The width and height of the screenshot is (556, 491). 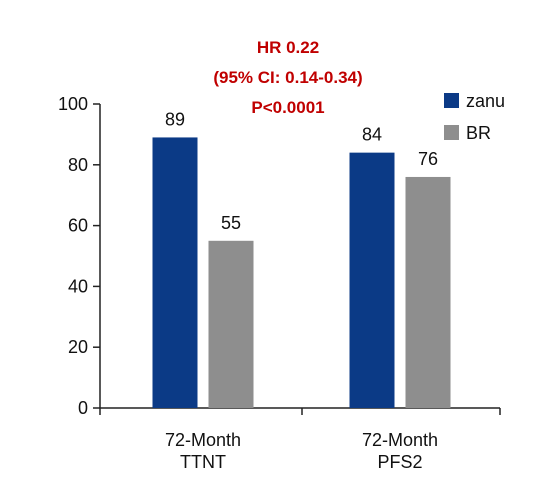 What do you see at coordinates (288, 47) in the screenshot?
I see `annotation-line-1: HR 0.22` at bounding box center [288, 47].